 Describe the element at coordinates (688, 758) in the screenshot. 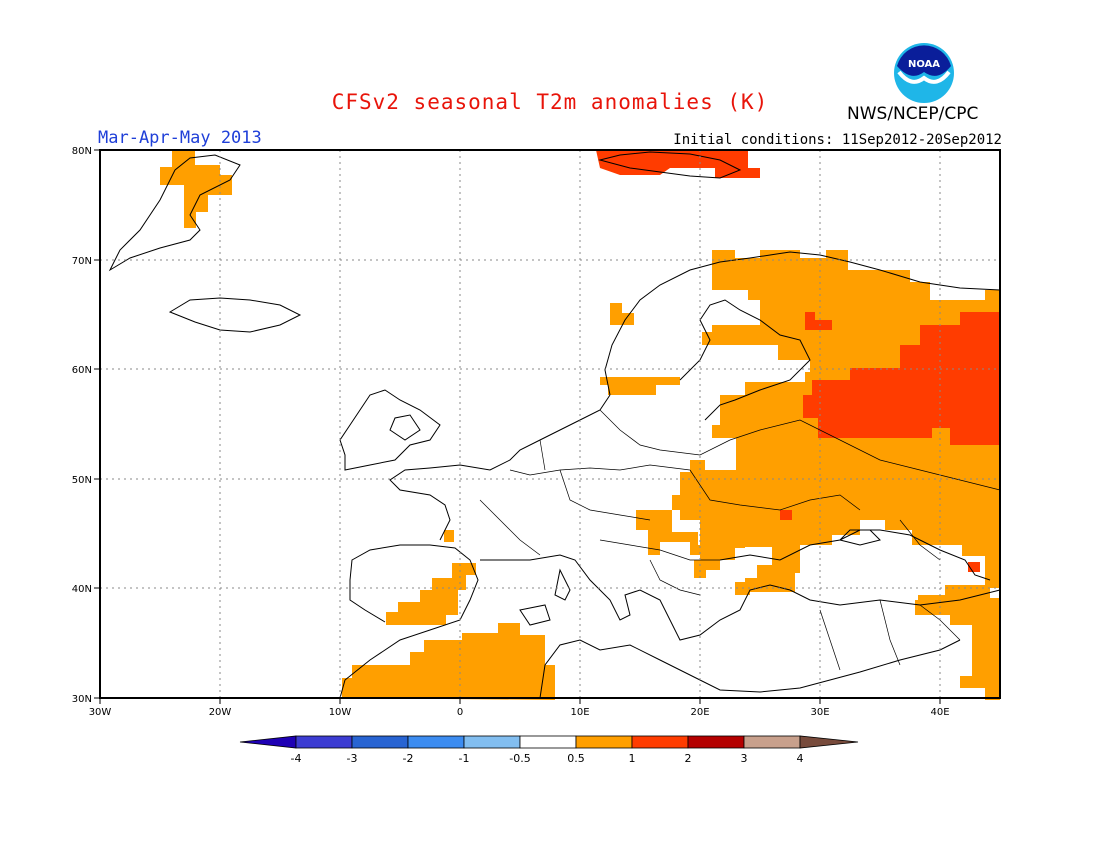

I see `legend-label: 2` at that location.